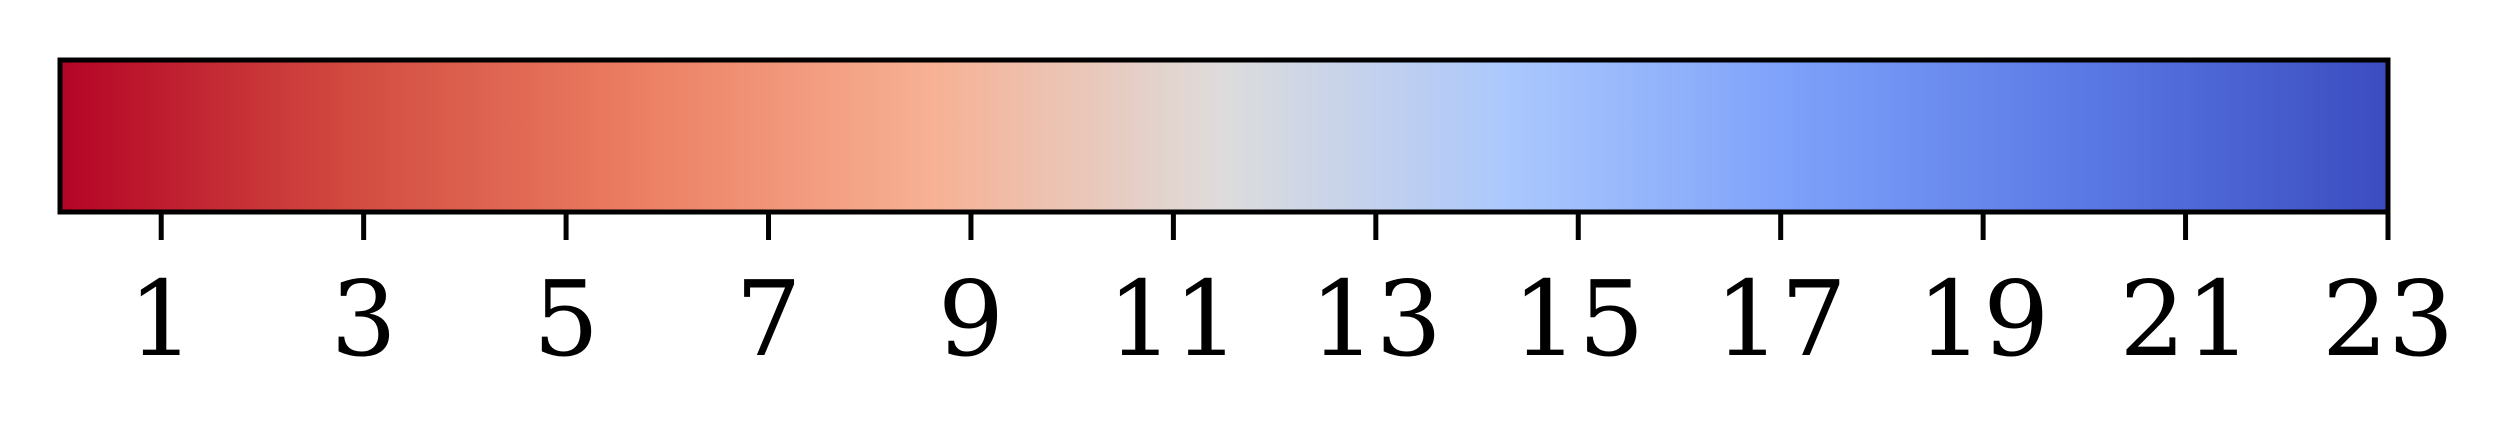  What do you see at coordinates (161, 319) in the screenshot?
I see `colorbar-tick-label: 1` at bounding box center [161, 319].